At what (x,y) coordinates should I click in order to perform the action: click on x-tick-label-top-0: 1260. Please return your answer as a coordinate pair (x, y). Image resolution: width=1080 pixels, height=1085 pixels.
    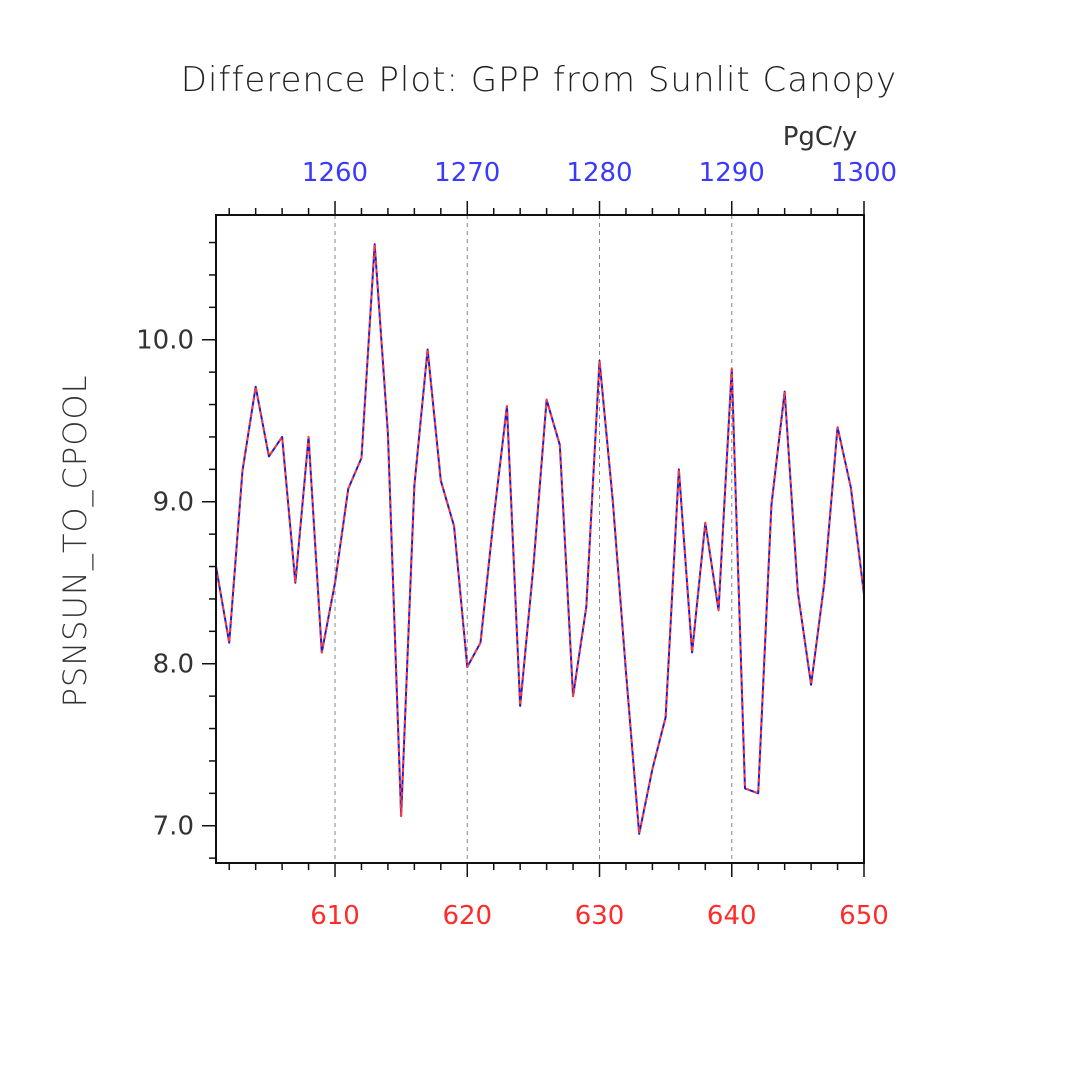
    Looking at the image, I should click on (335, 173).